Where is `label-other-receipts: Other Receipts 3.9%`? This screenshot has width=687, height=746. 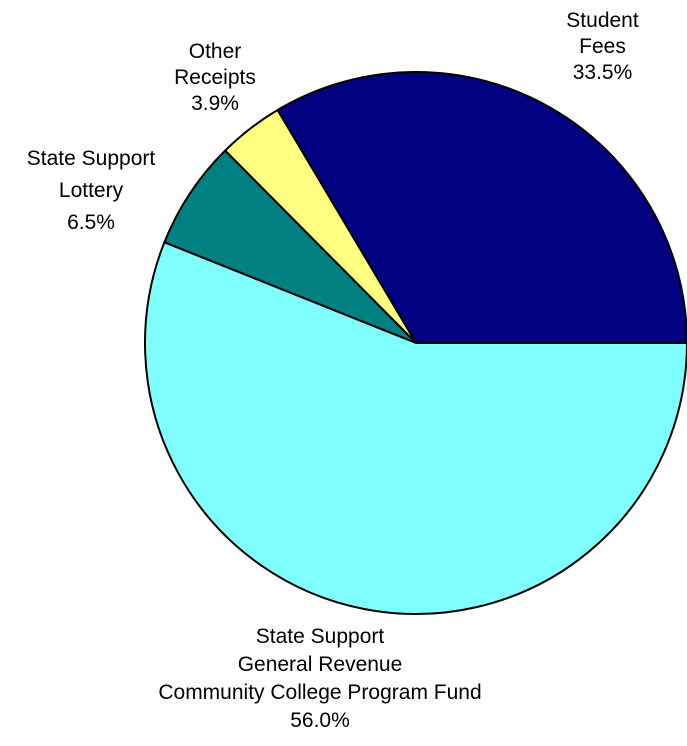
label-other-receipts: Other Receipts 3.9% is located at coordinates (215, 78).